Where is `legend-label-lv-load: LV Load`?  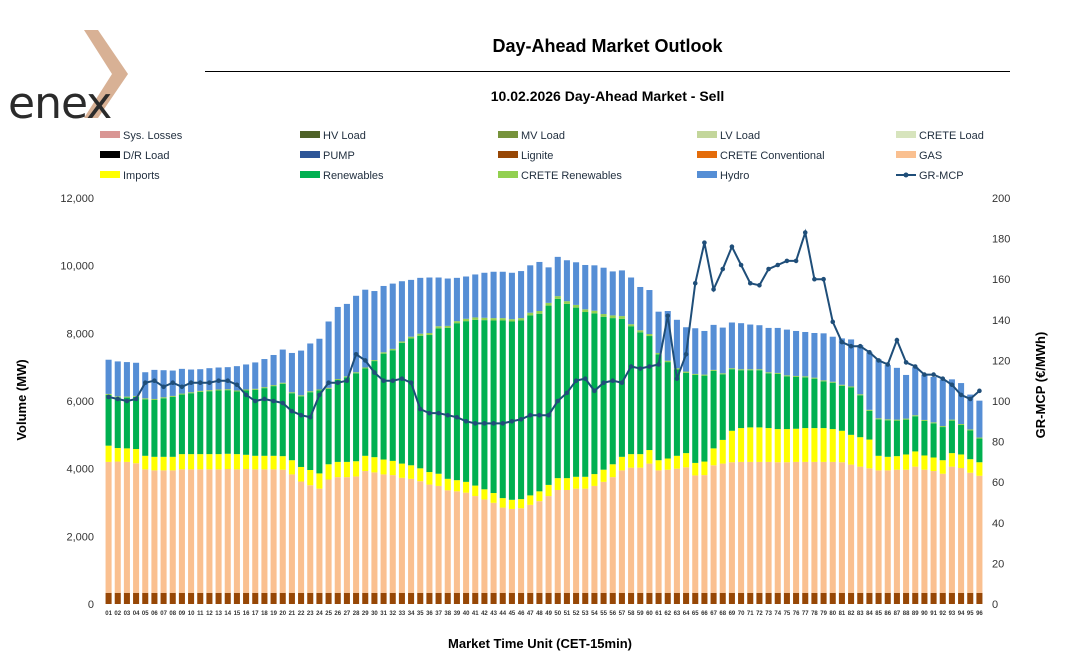 legend-label-lv-load: LV Load is located at coordinates (740, 136).